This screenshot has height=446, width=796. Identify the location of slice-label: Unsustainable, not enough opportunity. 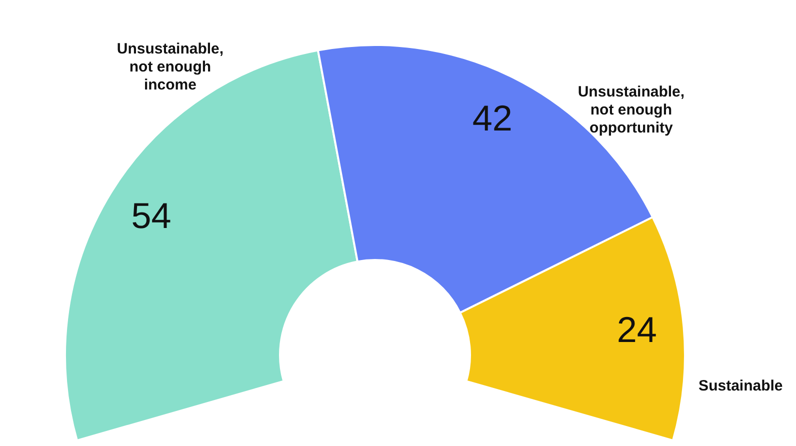
(631, 109).